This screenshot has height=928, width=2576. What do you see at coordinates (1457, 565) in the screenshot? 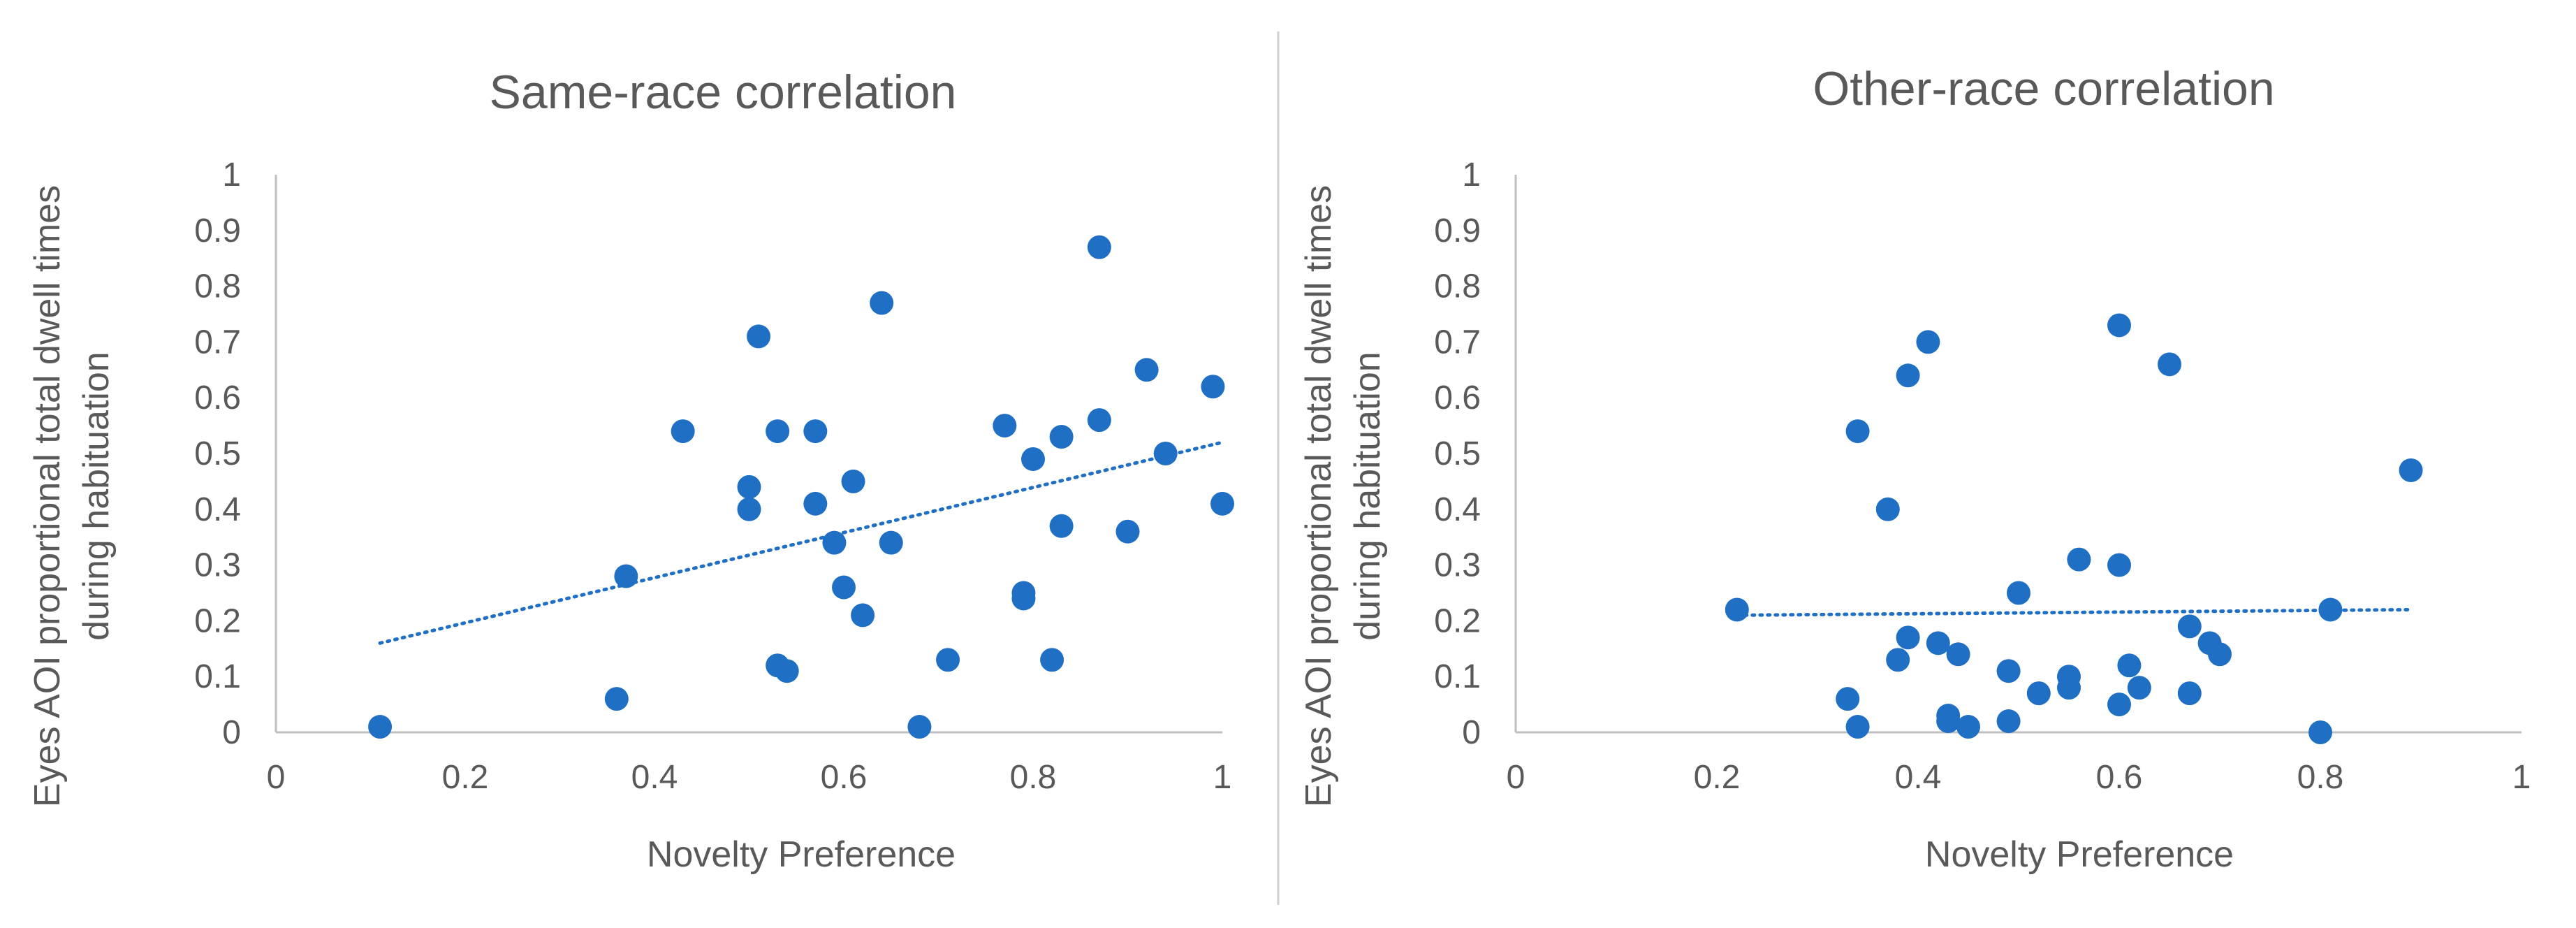
I see `y-tick-label: 0.3` at bounding box center [1457, 565].